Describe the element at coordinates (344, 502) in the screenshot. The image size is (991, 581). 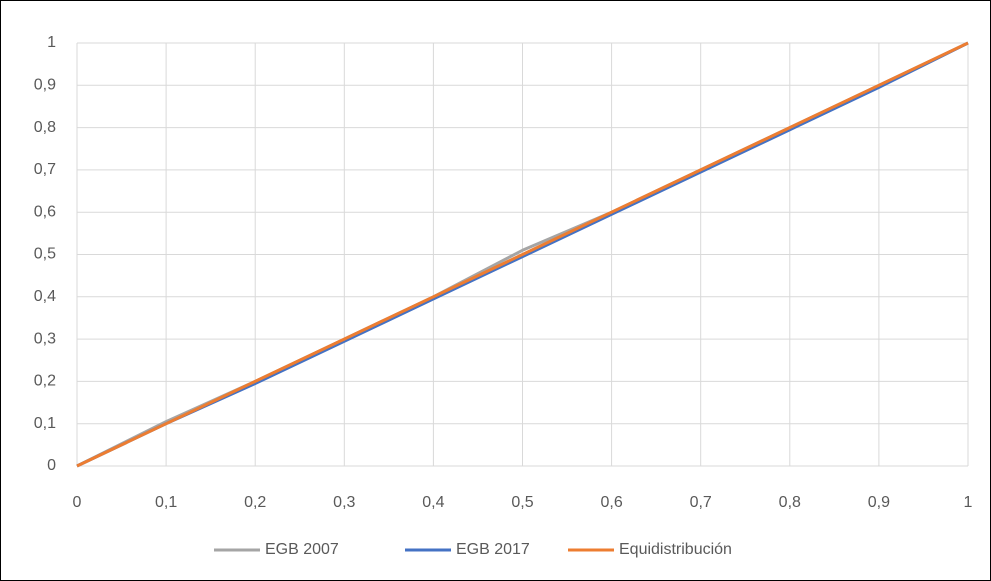
I see `x-tick-label: 0,3` at that location.